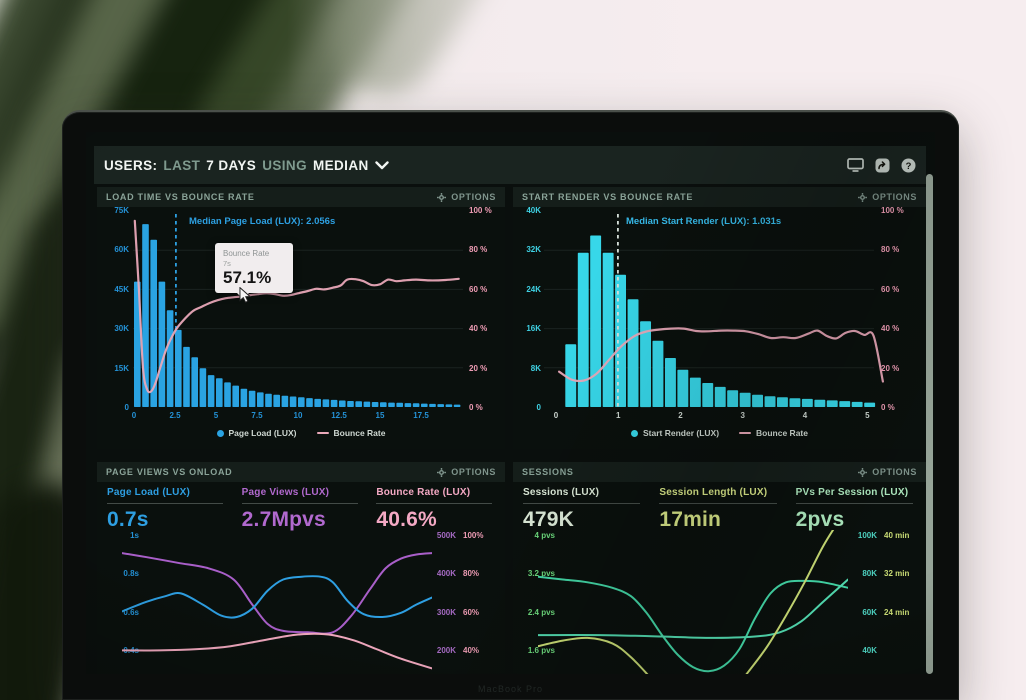  I want to click on axis-tick-label: 45K, so click(121, 289).